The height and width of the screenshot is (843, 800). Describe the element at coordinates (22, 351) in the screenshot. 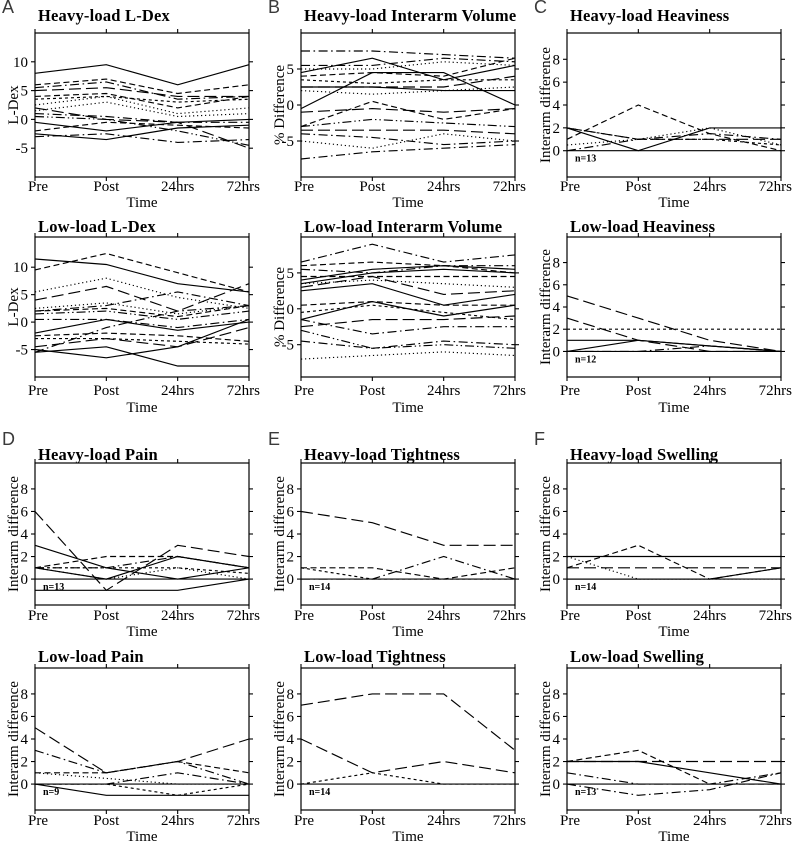

I see `y-tick-label: -5` at that location.